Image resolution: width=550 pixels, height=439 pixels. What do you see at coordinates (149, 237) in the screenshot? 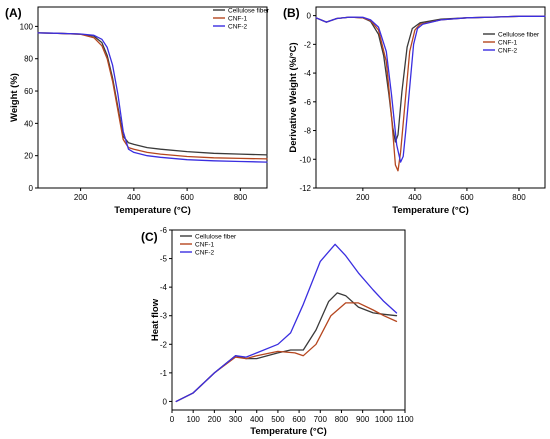
I see `panel-label: (C)` at bounding box center [149, 237].